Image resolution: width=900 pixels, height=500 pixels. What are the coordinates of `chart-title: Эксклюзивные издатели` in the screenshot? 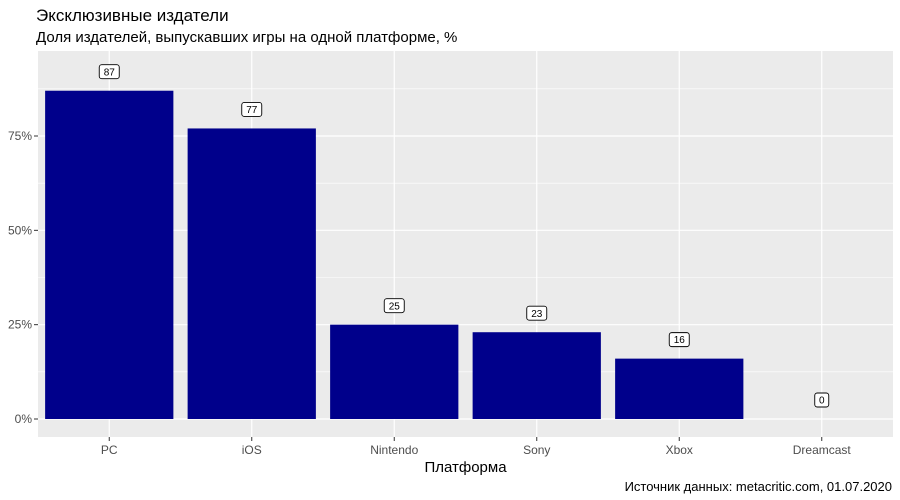 It's located at (132, 15).